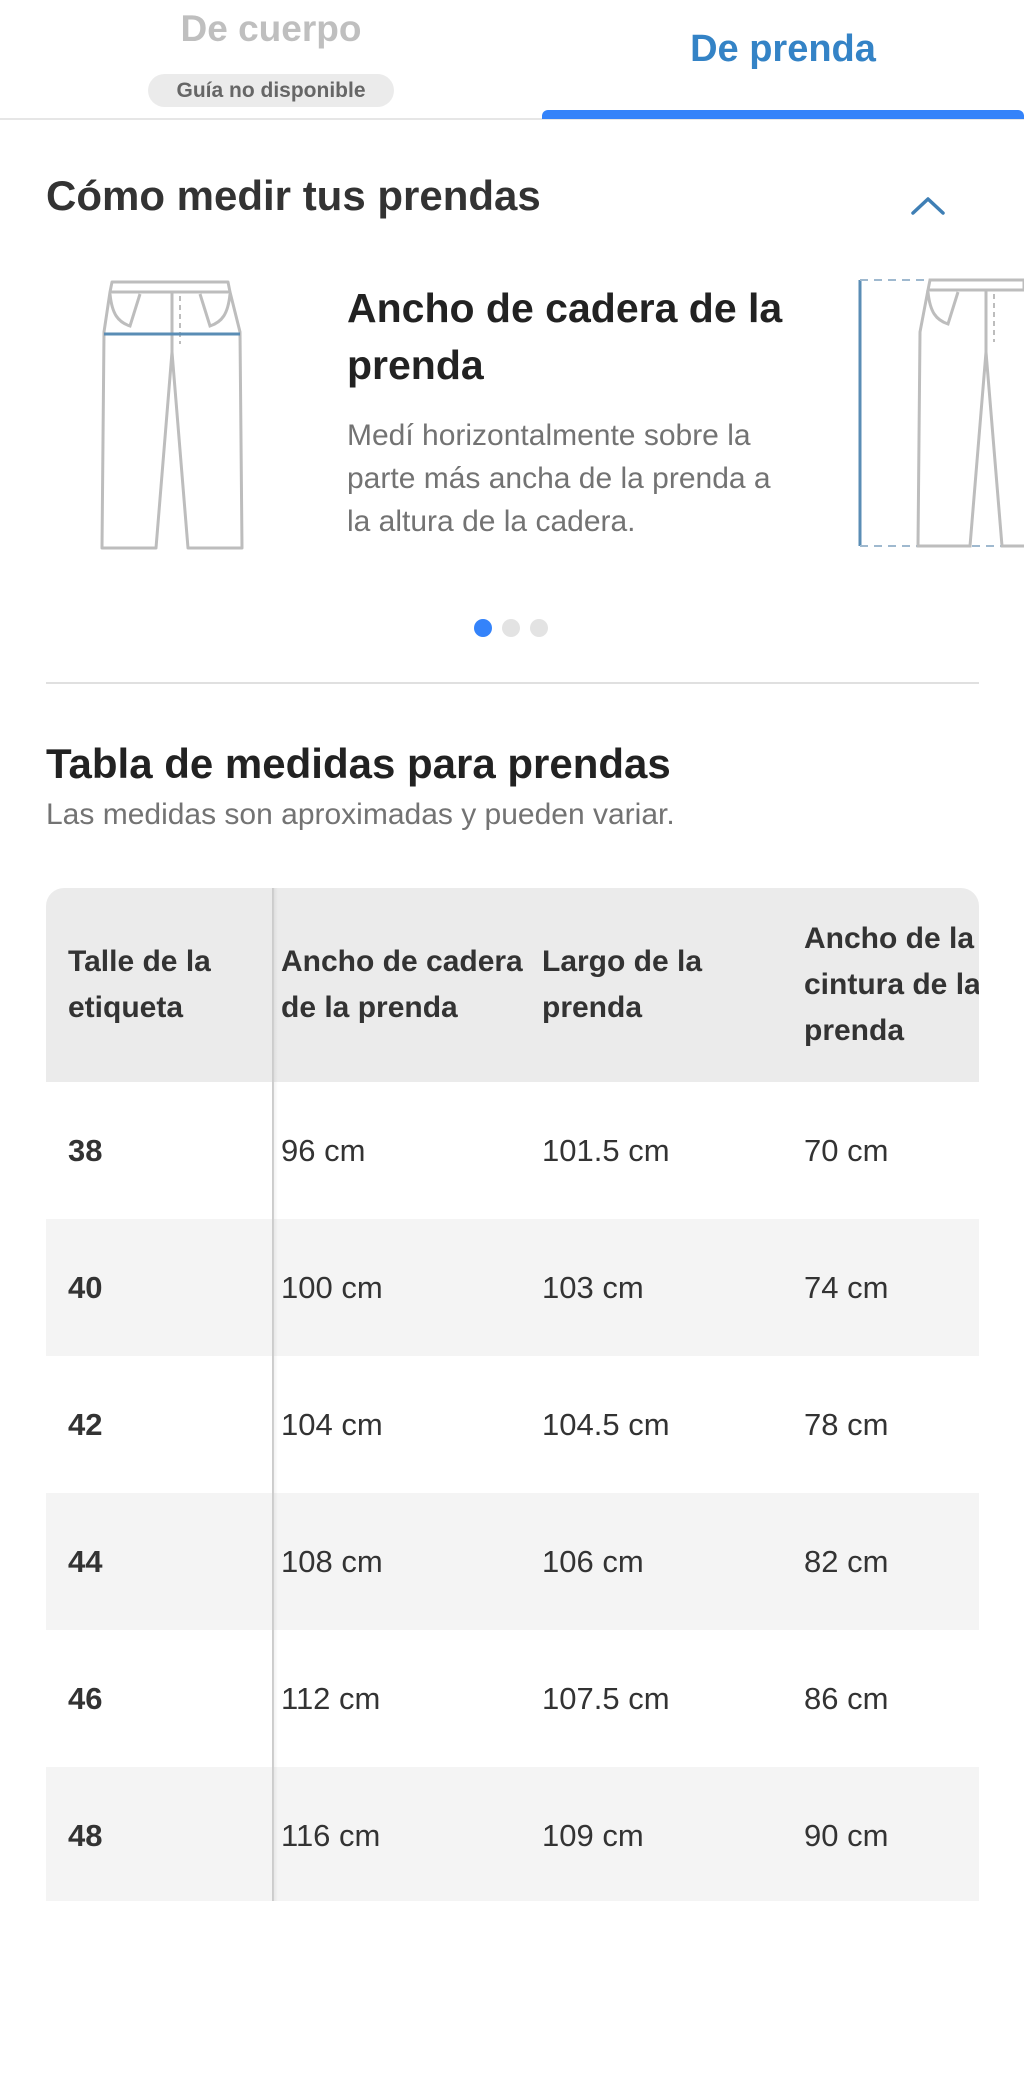  Describe the element at coordinates (846, 1835) in the screenshot. I see `waist-cell: 90 cm` at that location.